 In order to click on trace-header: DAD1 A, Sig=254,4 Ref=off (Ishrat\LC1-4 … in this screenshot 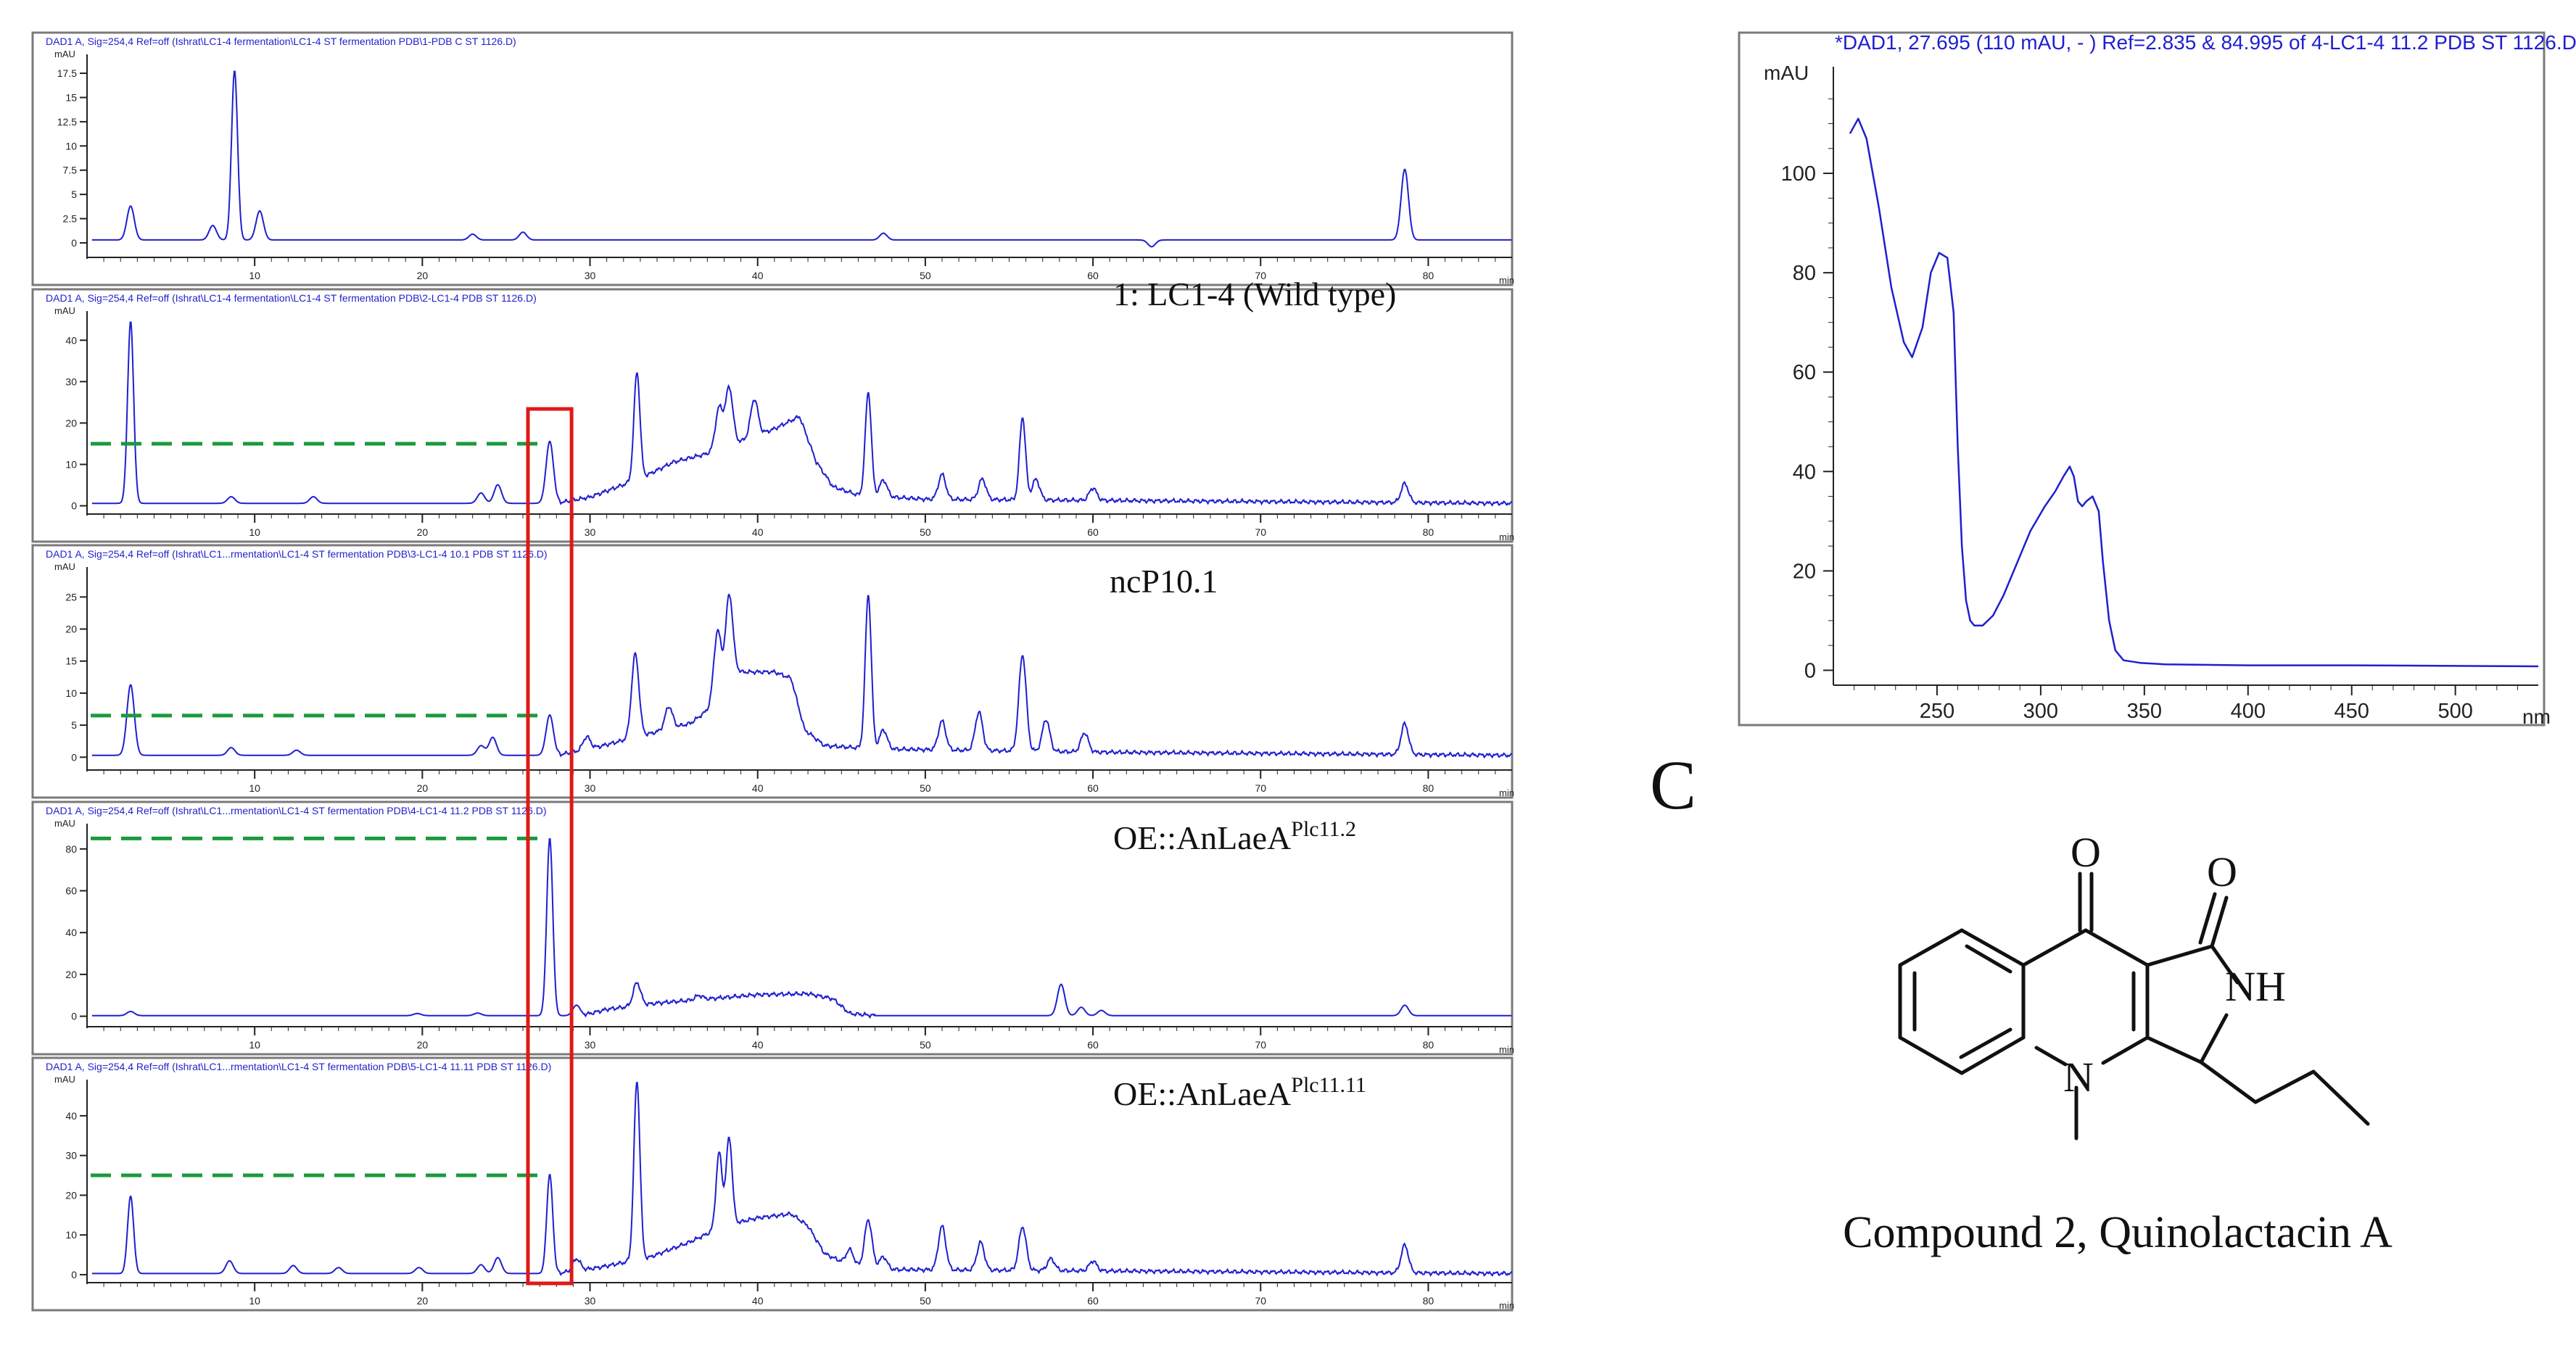, I will do `click(291, 298)`.